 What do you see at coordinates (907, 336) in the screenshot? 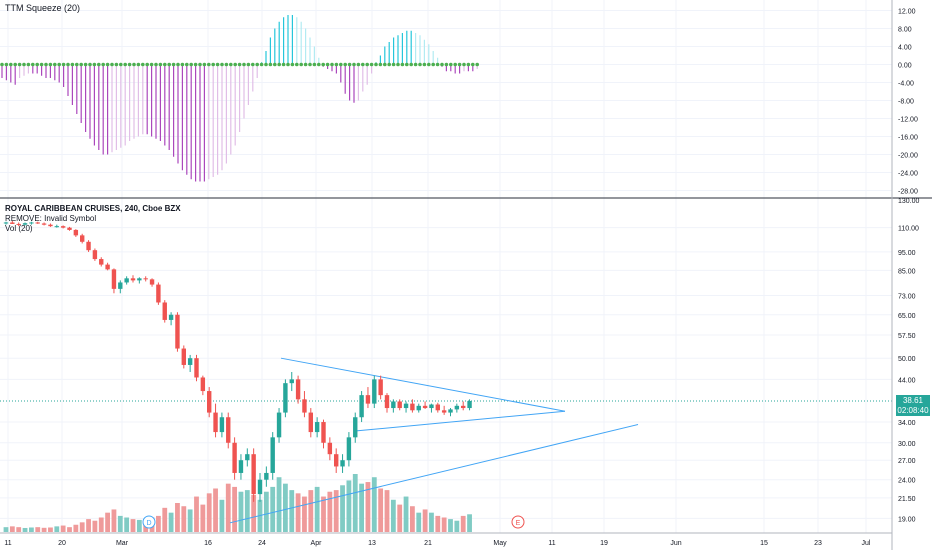
I see `price-y-tick-label: 57.50` at bounding box center [907, 336].